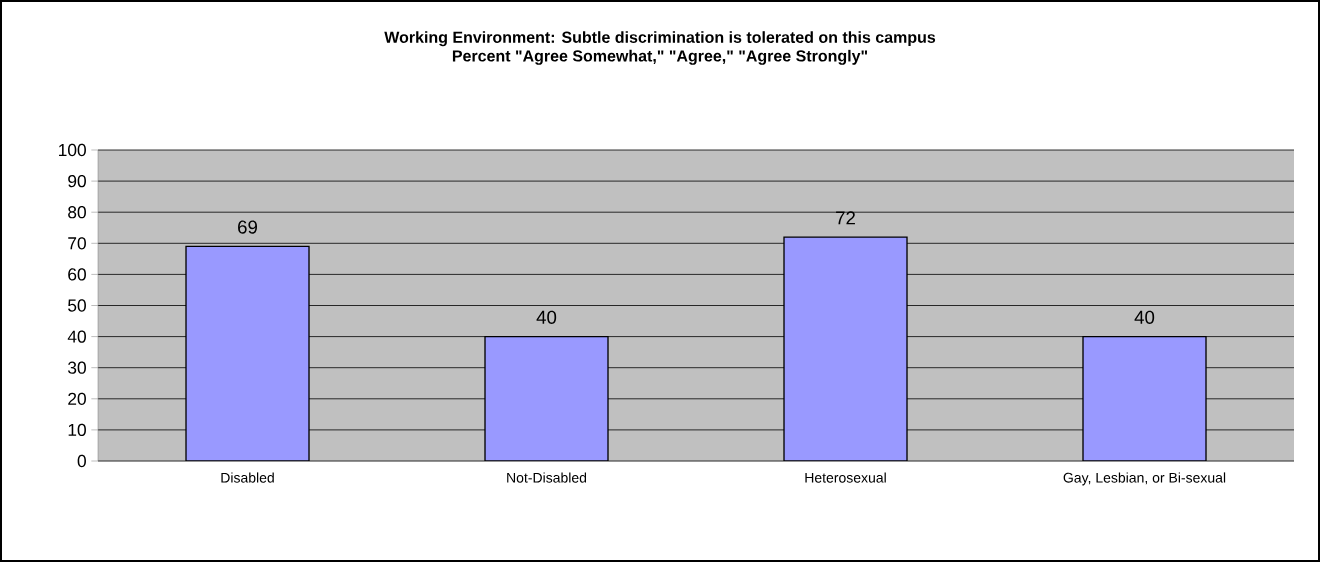 The width and height of the screenshot is (1320, 562). Describe the element at coordinates (1144, 479) in the screenshot. I see `x-tick-label: Gay, Lesbian, or Bi-sexual` at that location.